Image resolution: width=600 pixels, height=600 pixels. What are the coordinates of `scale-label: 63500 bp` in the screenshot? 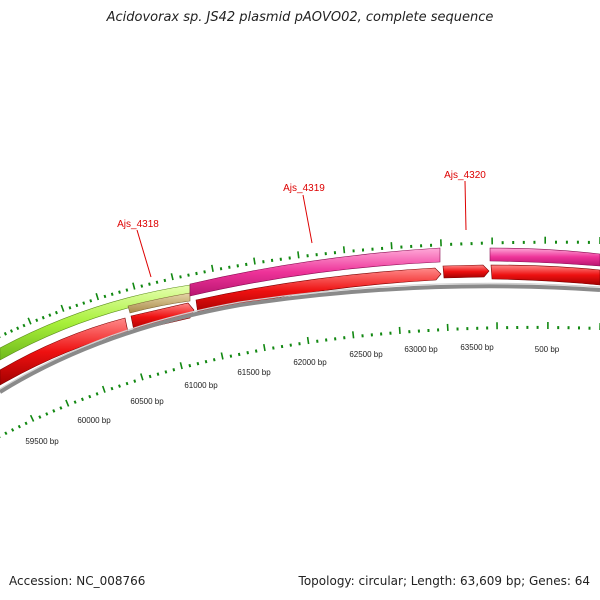 It's located at (477, 347).